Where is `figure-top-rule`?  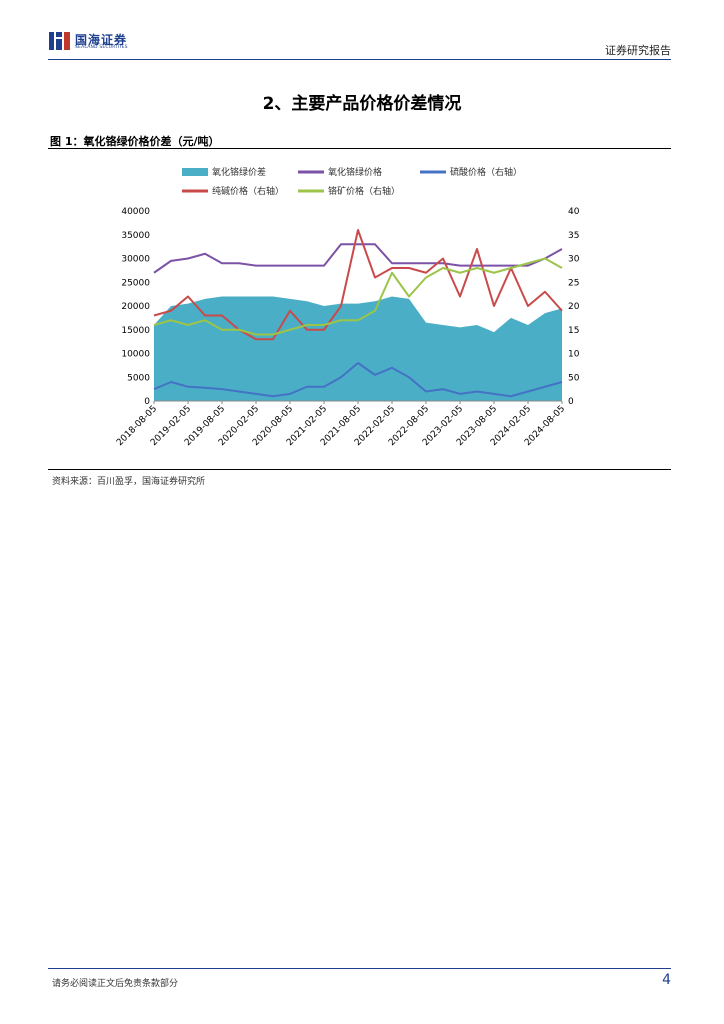
figure-top-rule is located at coordinates (359, 148).